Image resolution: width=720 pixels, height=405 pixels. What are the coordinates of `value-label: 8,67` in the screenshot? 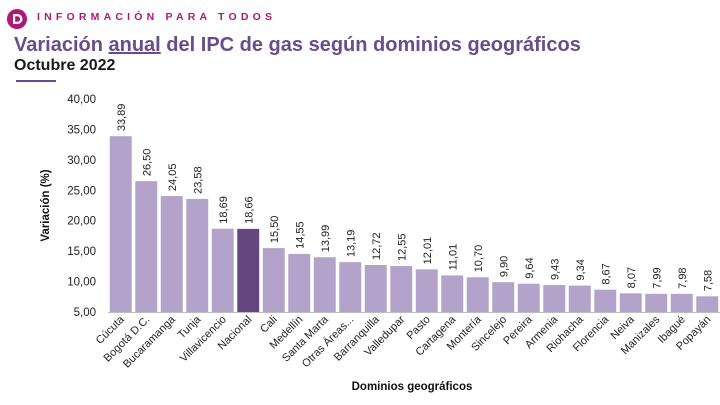 It's located at (606, 273).